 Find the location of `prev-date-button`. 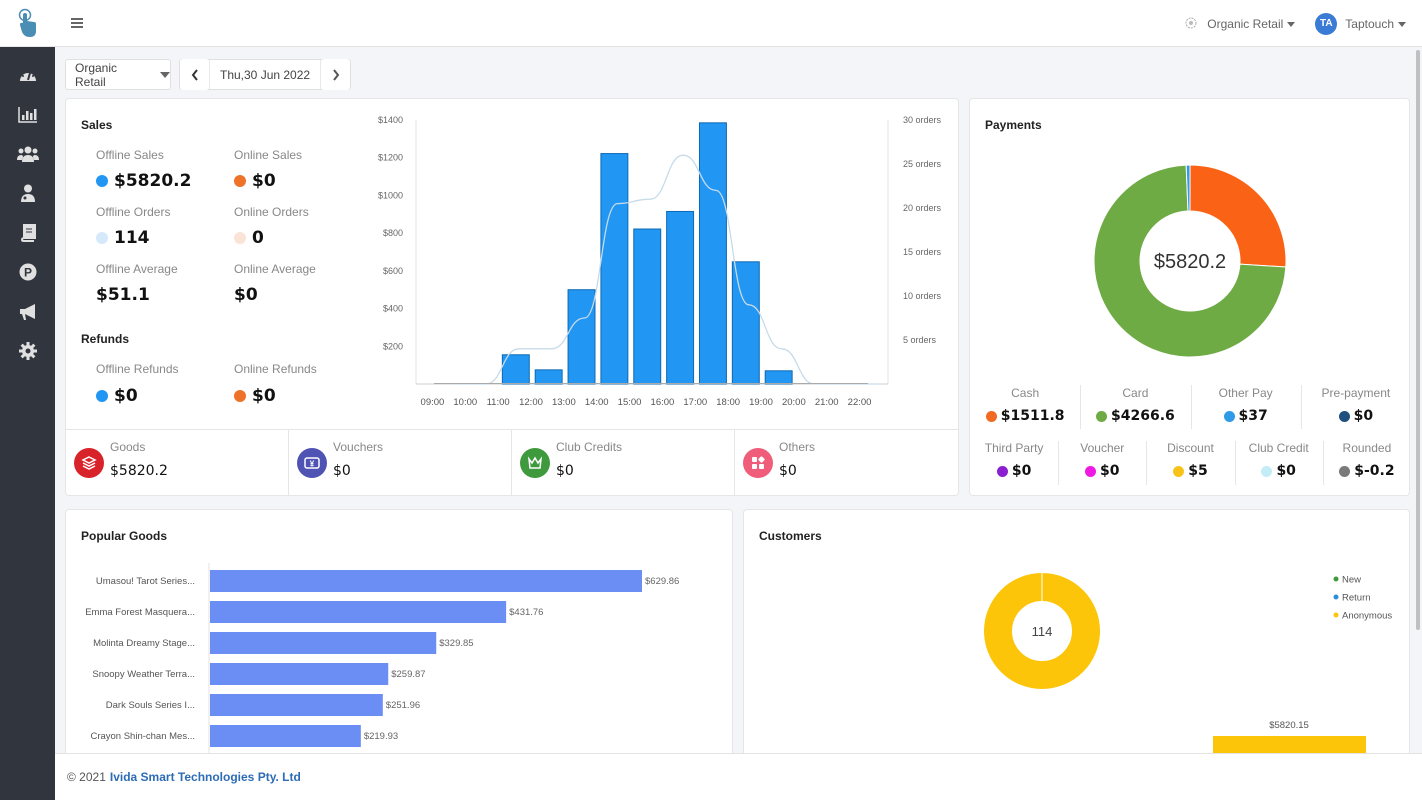

prev-date-button is located at coordinates (194, 74).